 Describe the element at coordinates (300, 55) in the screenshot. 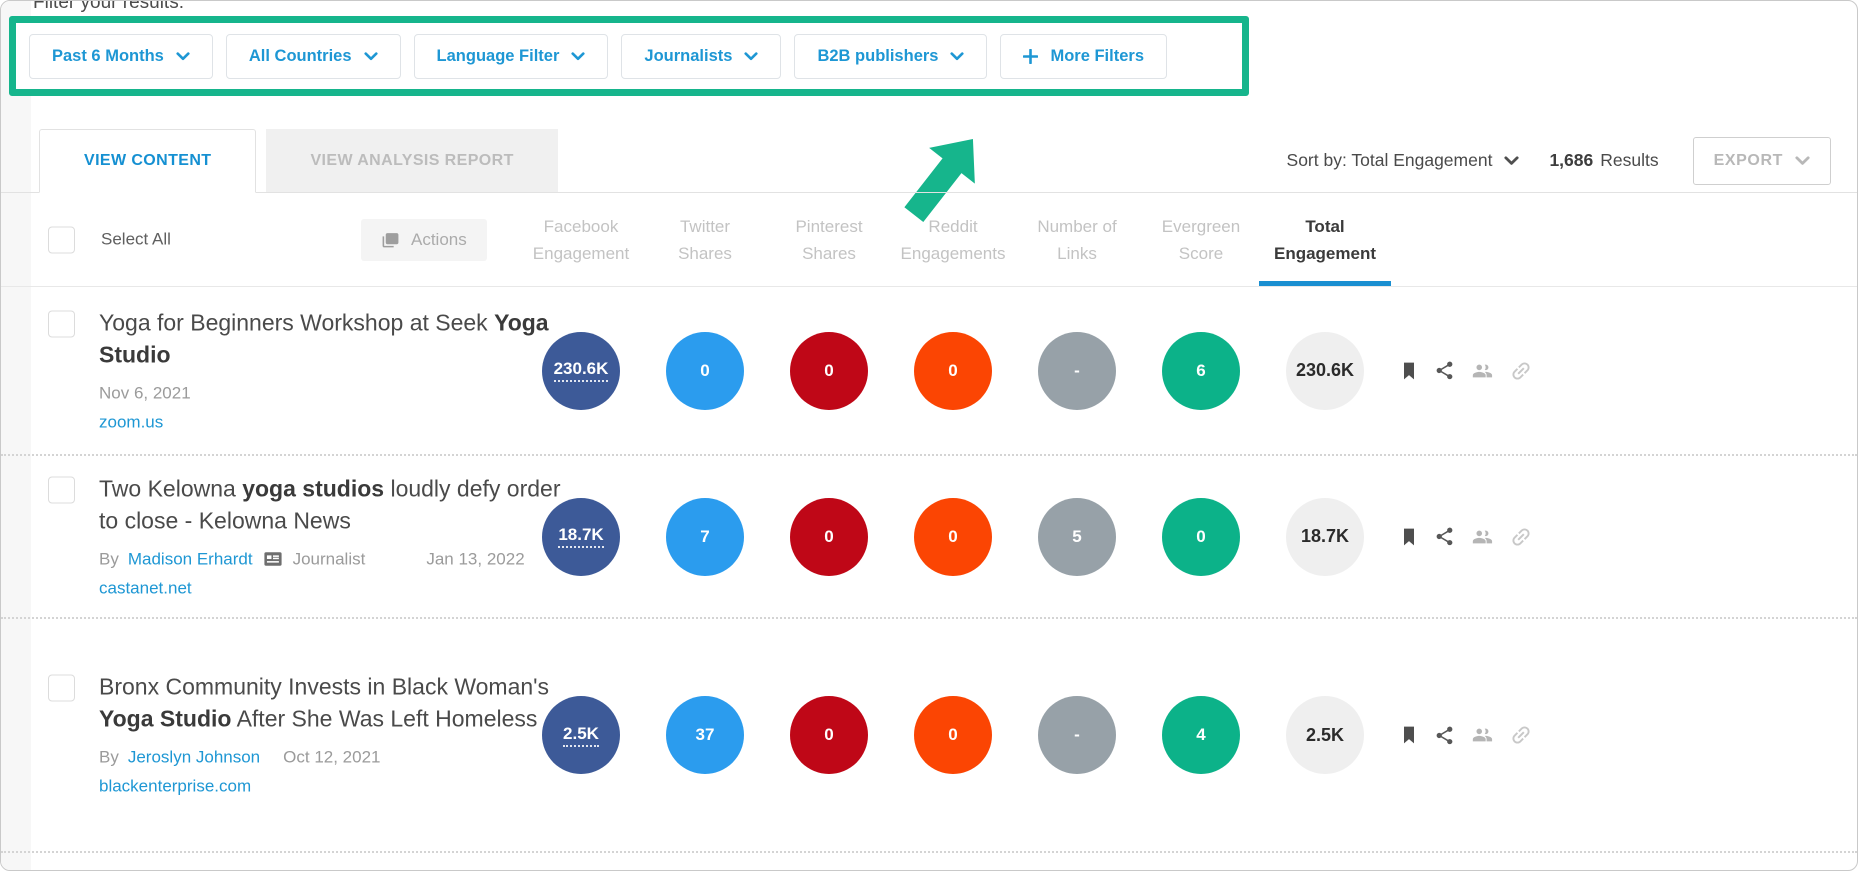

I see `filter-label: All Countries` at that location.